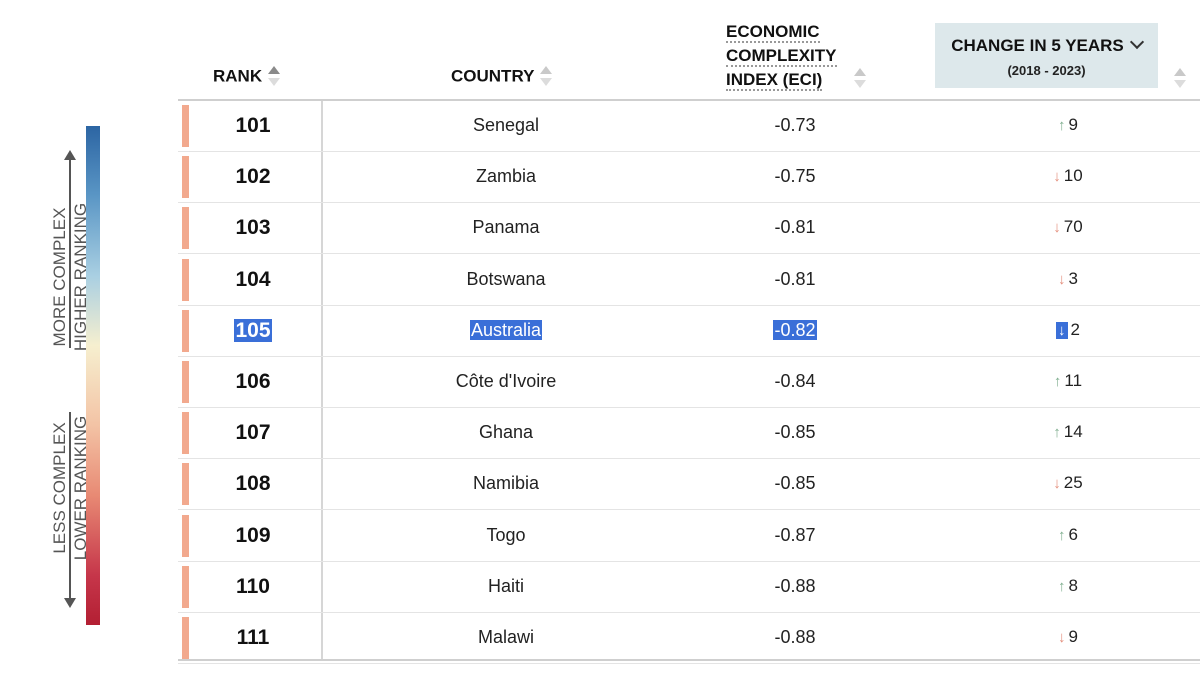 This screenshot has height=675, width=1200. I want to click on change-header-label: CHANGE IN 5 YEARS, so click(1037, 45).